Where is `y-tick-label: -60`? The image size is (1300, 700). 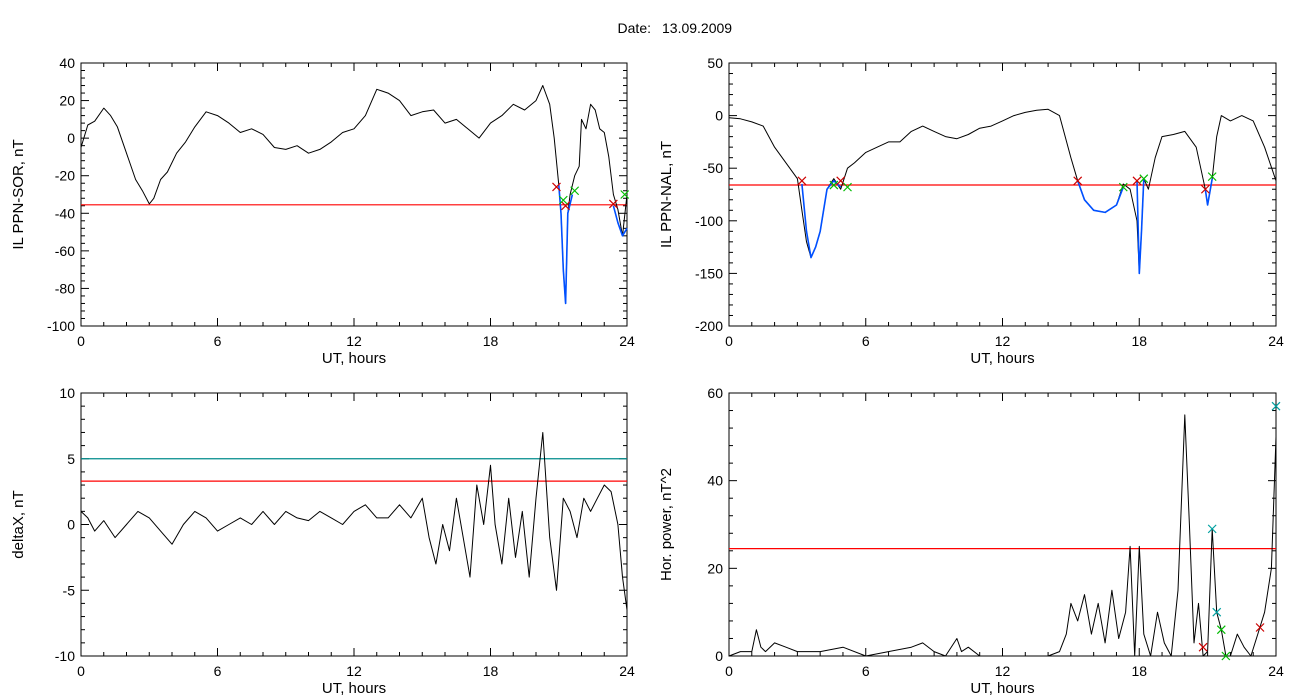 y-tick-label: -60 is located at coordinates (65, 251).